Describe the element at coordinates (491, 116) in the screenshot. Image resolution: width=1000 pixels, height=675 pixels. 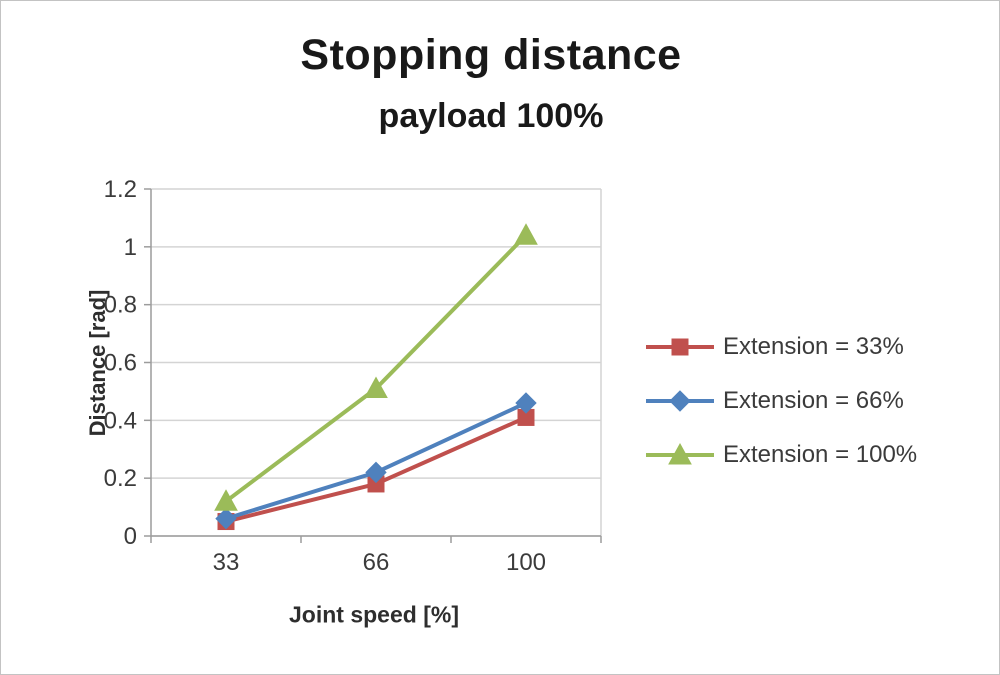
I see `chart-subtitle: payload 100%` at that location.